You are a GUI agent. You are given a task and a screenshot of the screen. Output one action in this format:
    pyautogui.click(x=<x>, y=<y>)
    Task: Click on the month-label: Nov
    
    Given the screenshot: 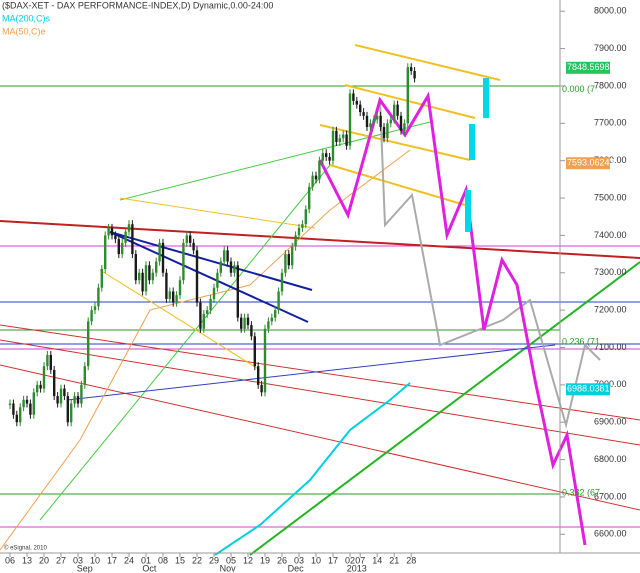 What is the action you would take?
    pyautogui.click(x=228, y=568)
    